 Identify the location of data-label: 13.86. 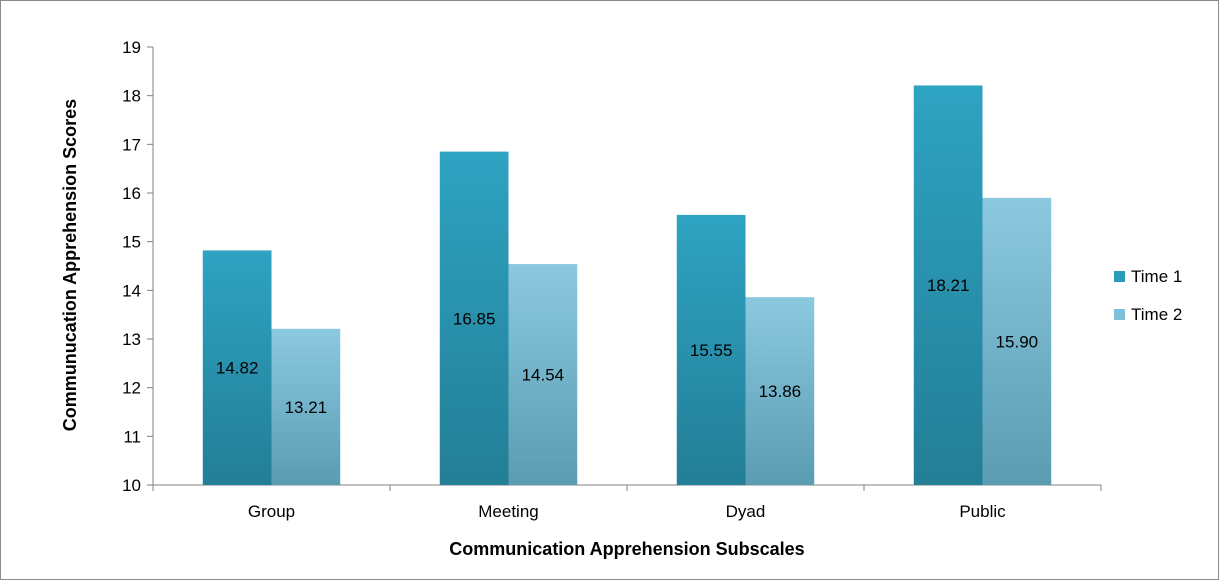
(780, 391).